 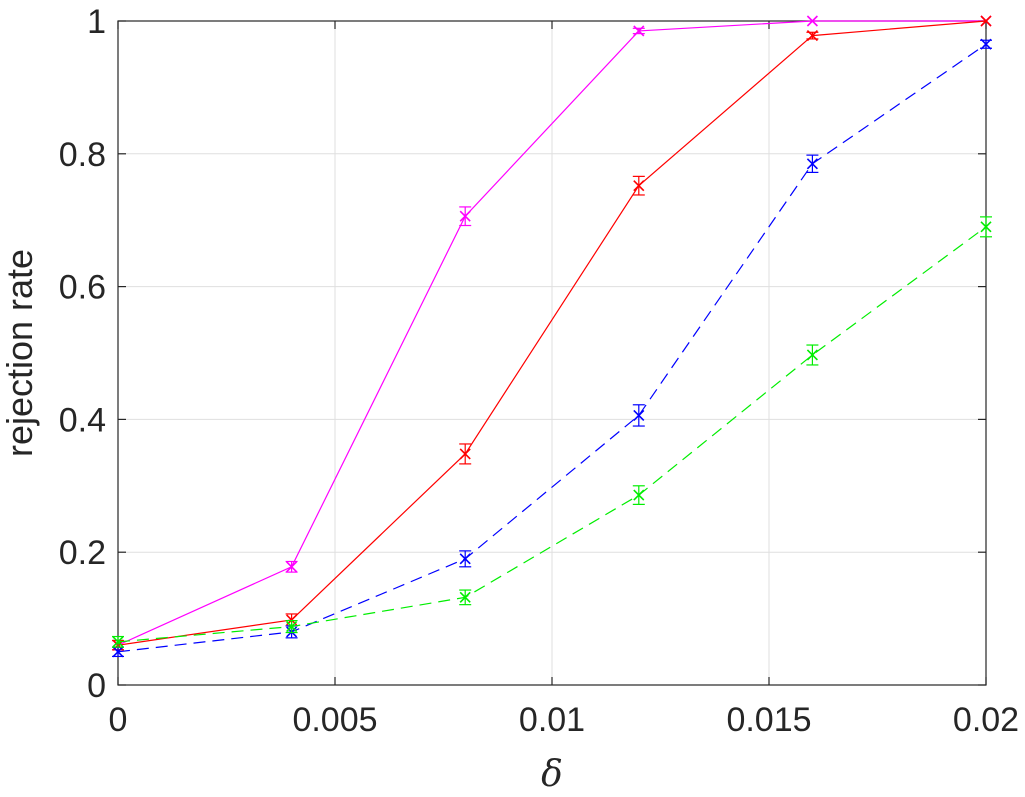 What do you see at coordinates (82, 420) in the screenshot?
I see `y-tick-label: 0.4` at bounding box center [82, 420].